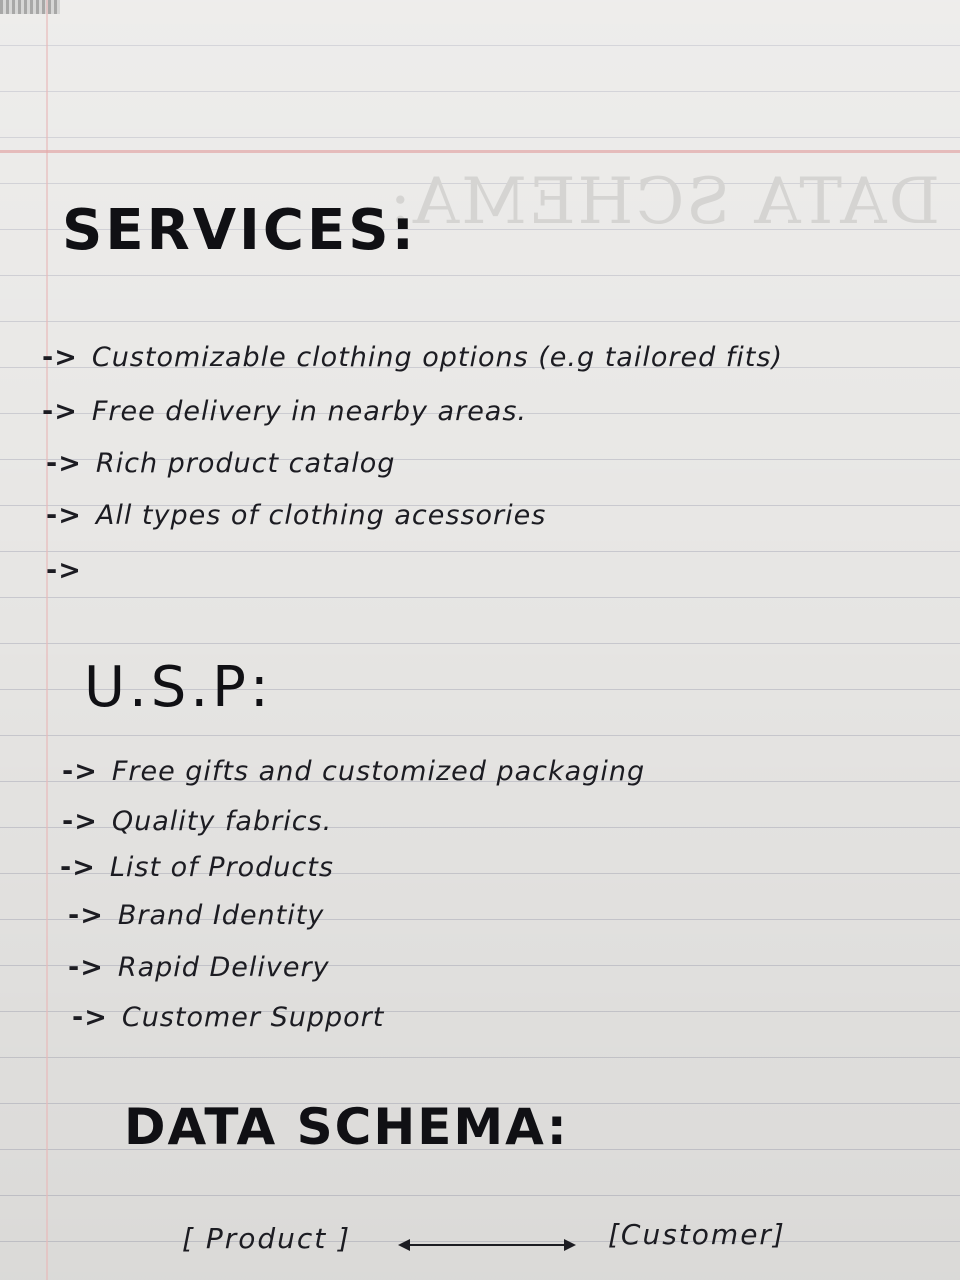 Image resolution: width=960 pixels, height=1280 pixels. I want to click on entity-product: [ Product ], so click(267, 1238).